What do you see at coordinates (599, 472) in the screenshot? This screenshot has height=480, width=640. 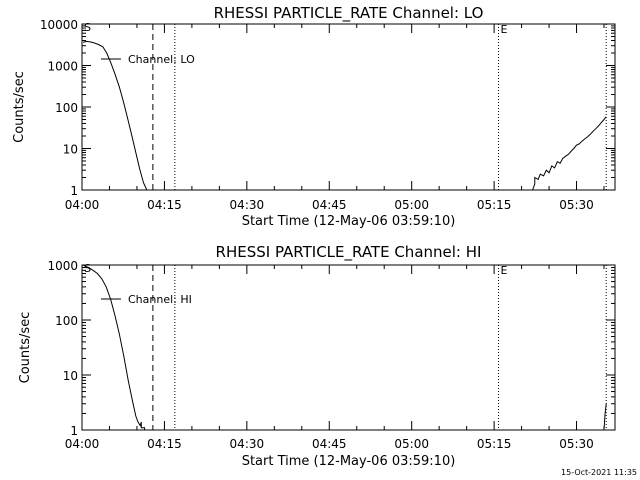 I see `footer-timestamp: 15-Oct-2021 11:35` at bounding box center [599, 472].